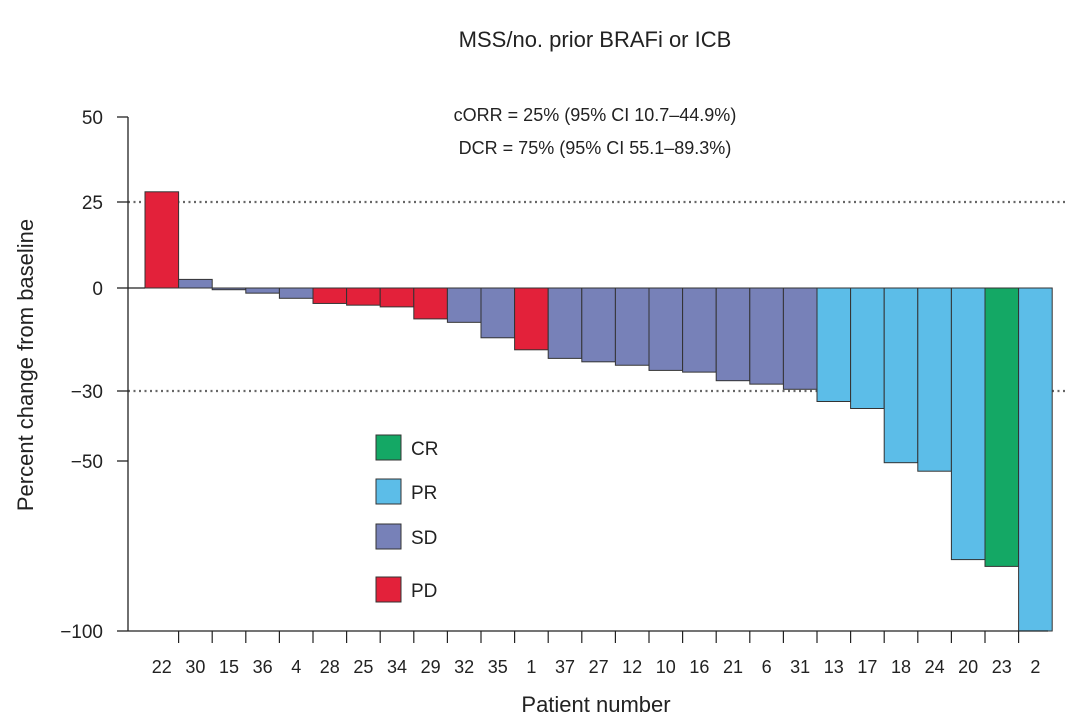 The image size is (1066, 715). Describe the element at coordinates (531, 667) in the screenshot. I see `x-tick-label: 1` at that location.